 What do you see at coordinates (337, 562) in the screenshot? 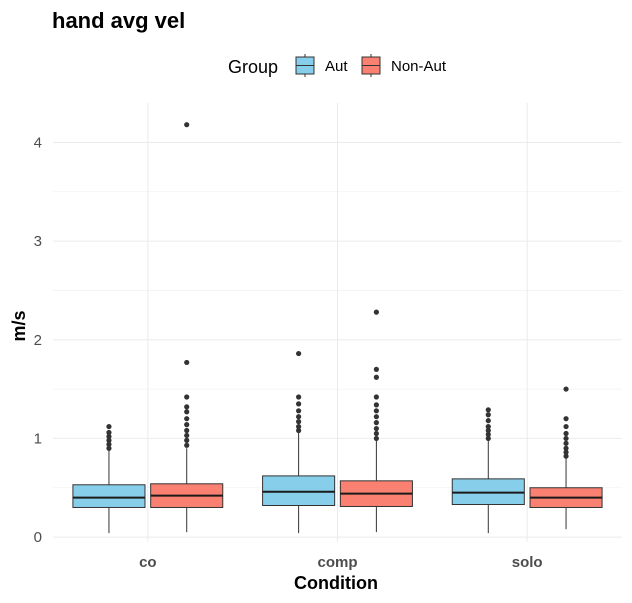
I see `x-tick-label-comp: comp` at bounding box center [337, 562].